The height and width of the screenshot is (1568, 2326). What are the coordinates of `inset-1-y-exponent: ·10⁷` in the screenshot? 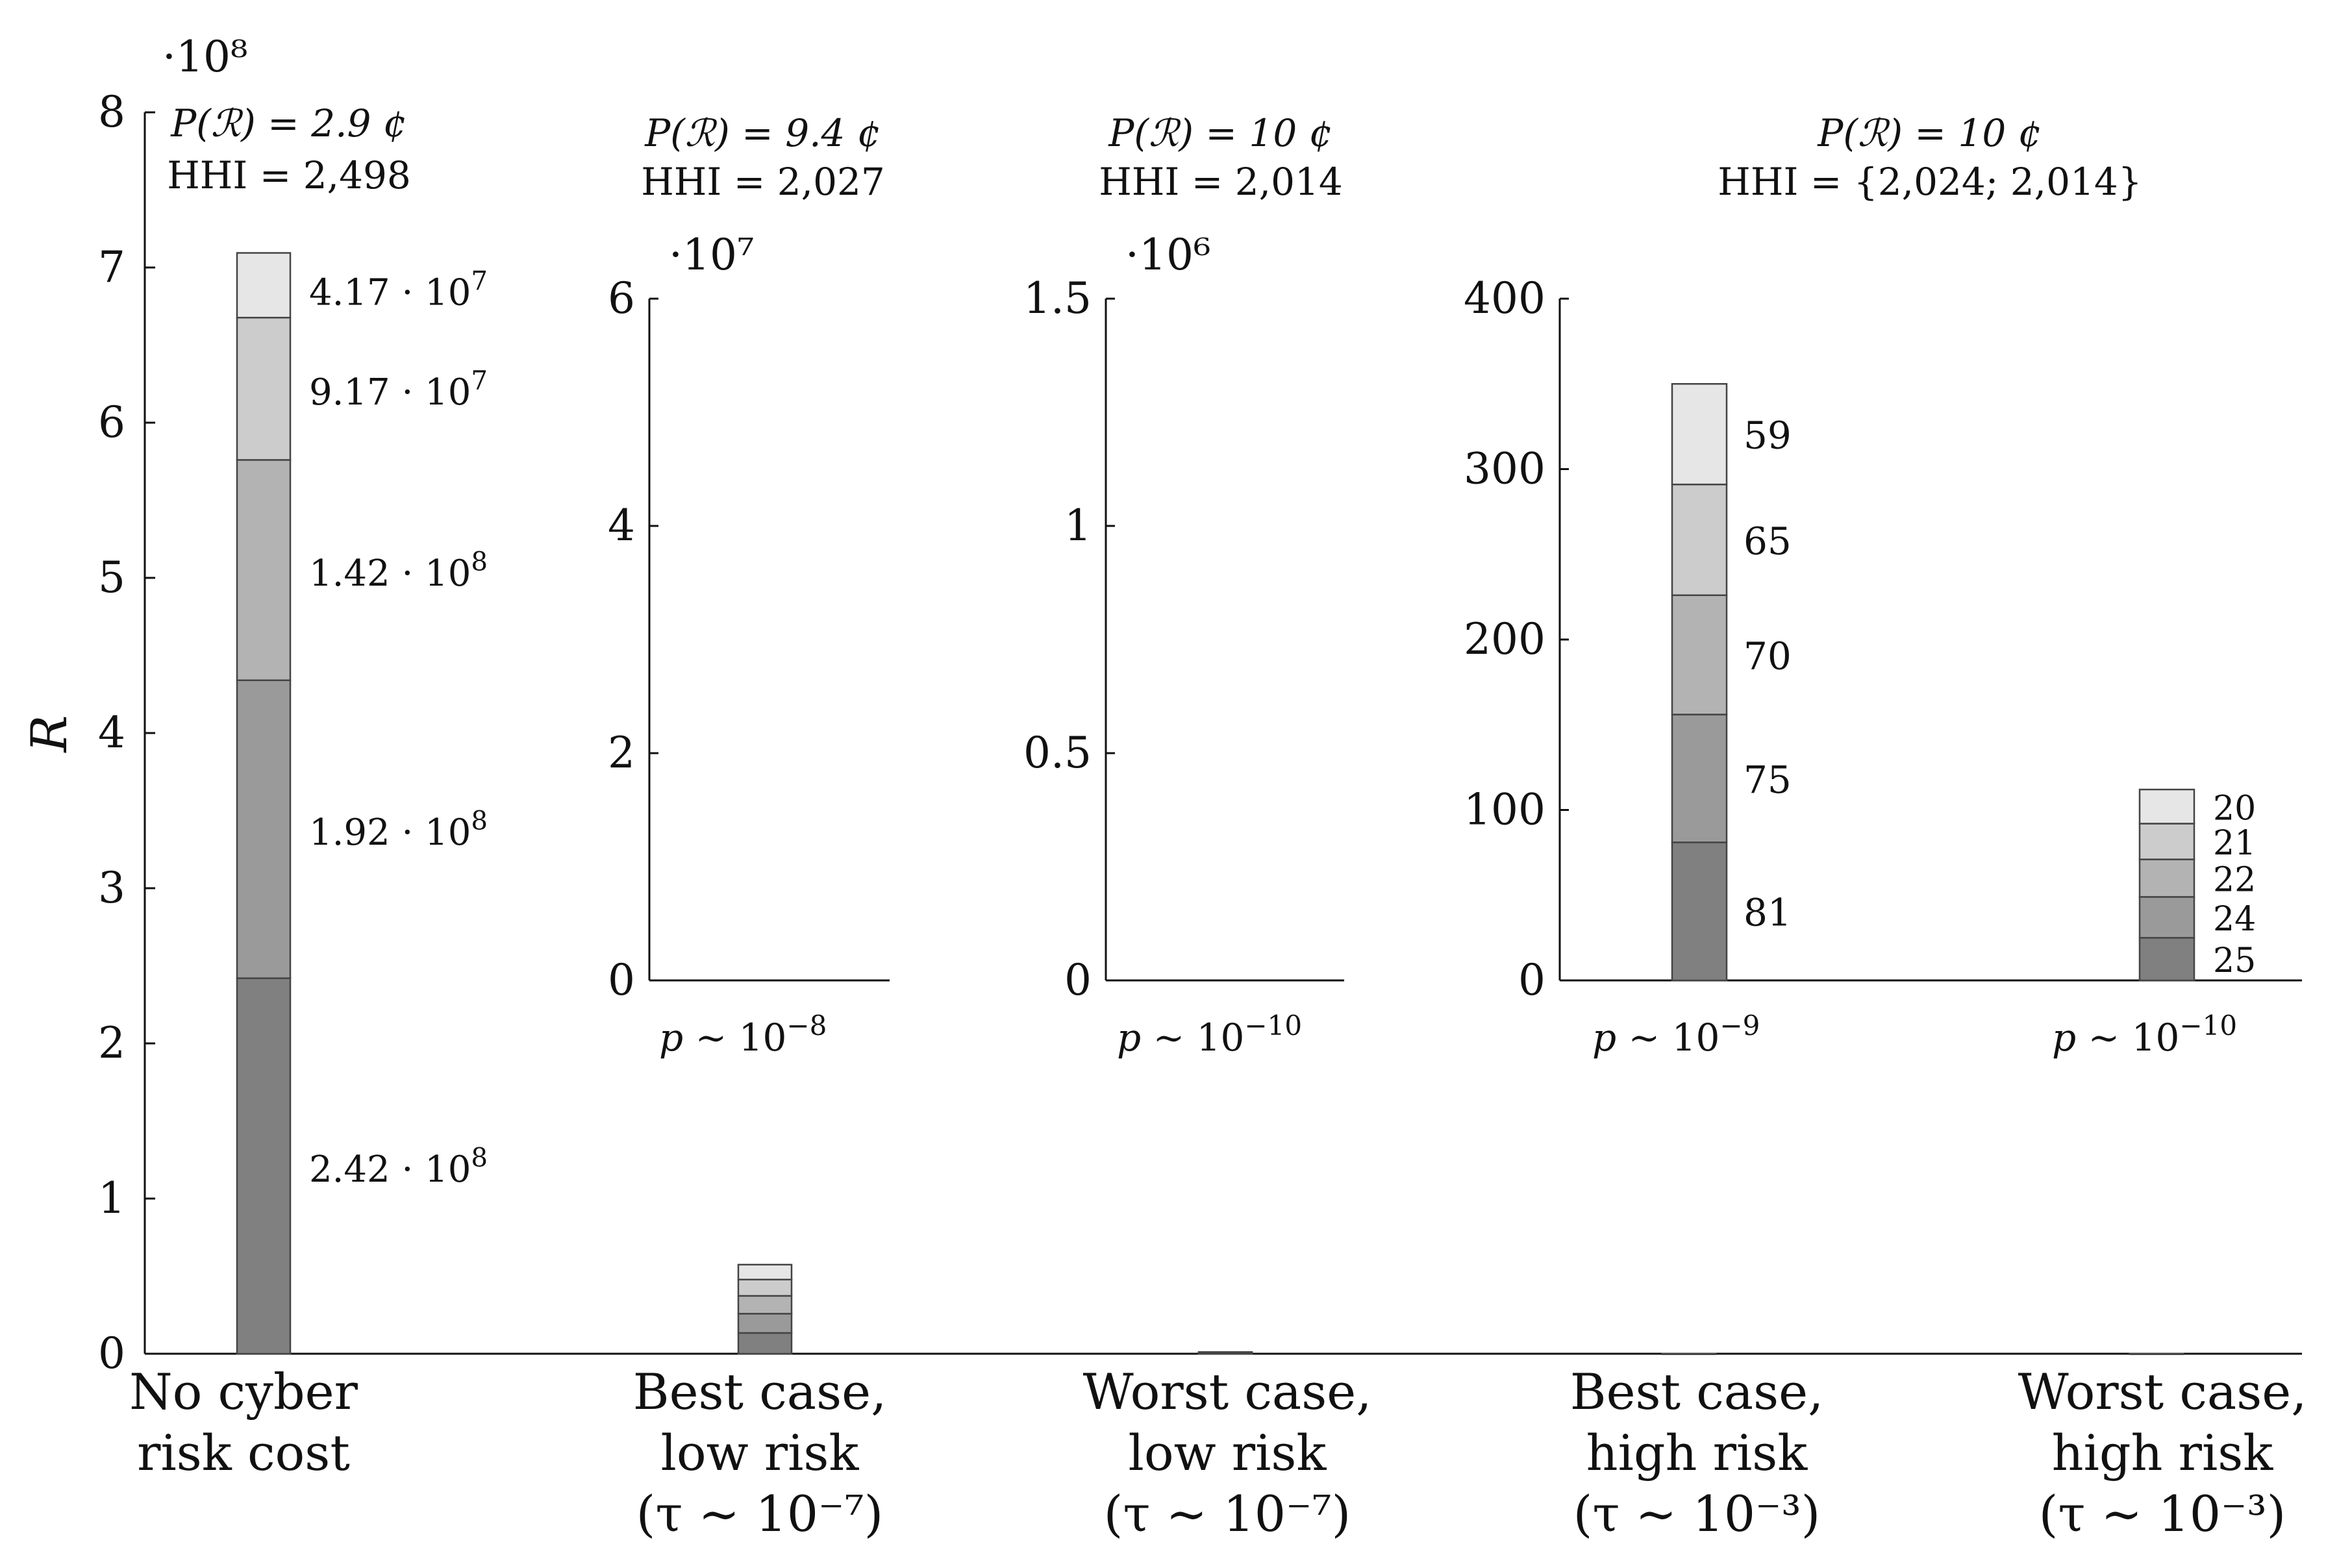 It's located at (711, 255).